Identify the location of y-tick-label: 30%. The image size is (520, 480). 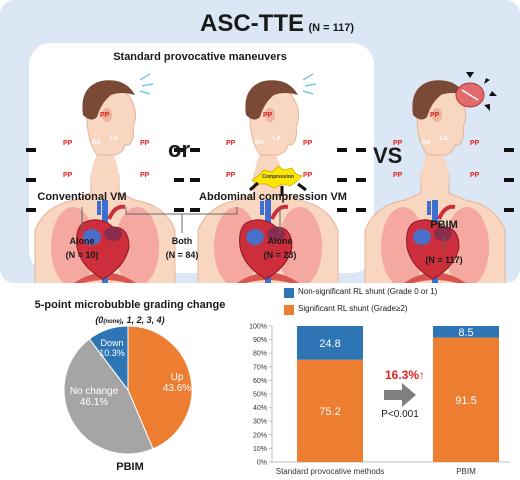
(260, 422).